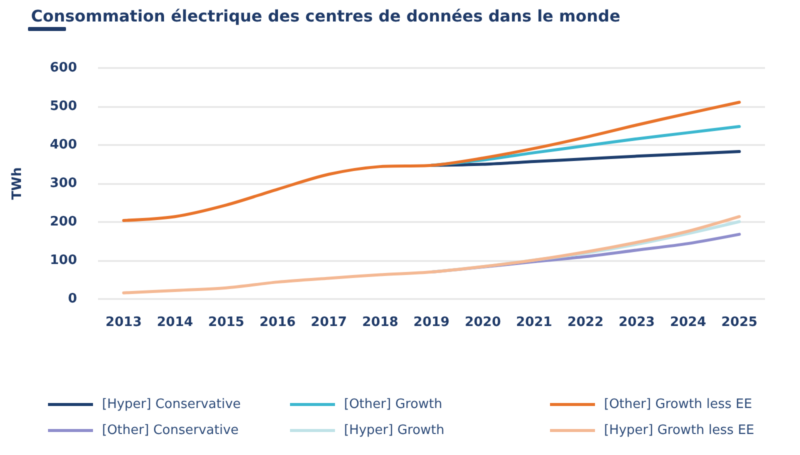 This screenshot has width=800, height=455. I want to click on x-tick-label: 2016, so click(277, 322).